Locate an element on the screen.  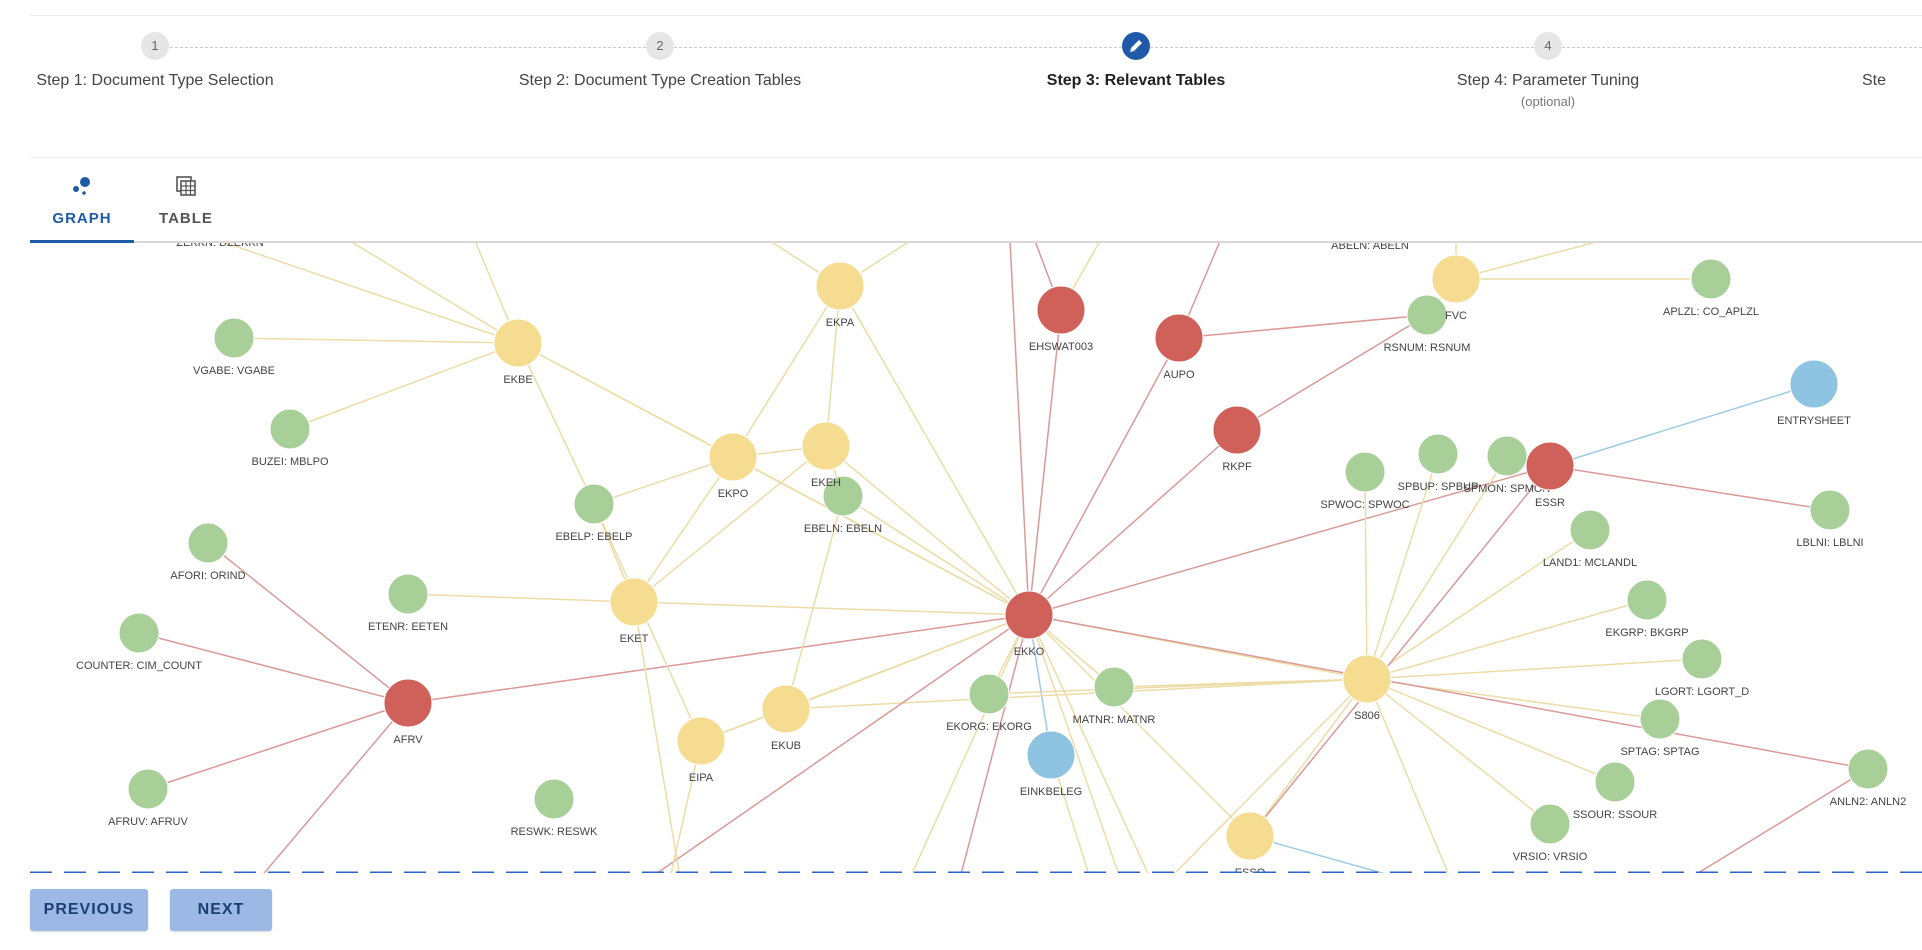
graph-node: EKPO is located at coordinates (733, 466).